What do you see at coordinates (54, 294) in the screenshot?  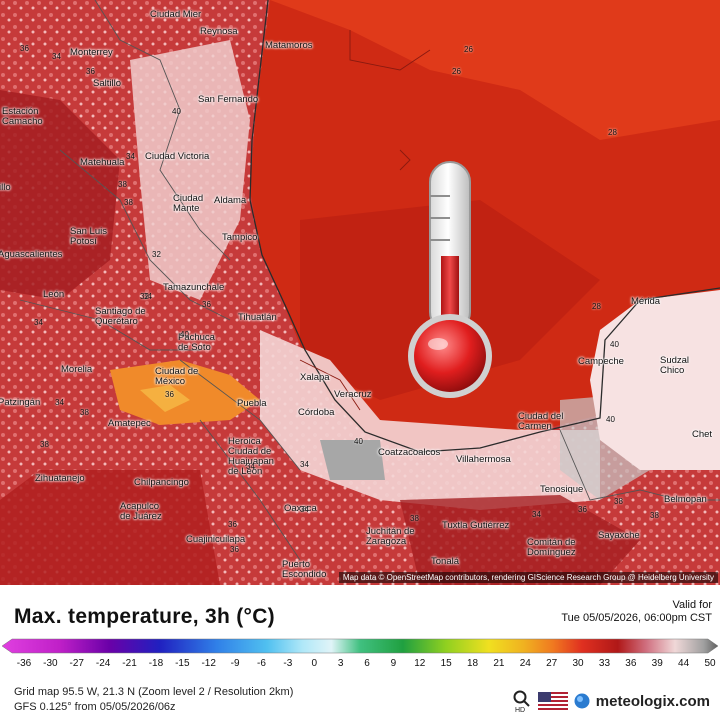 I see `city-label: León` at bounding box center [54, 294].